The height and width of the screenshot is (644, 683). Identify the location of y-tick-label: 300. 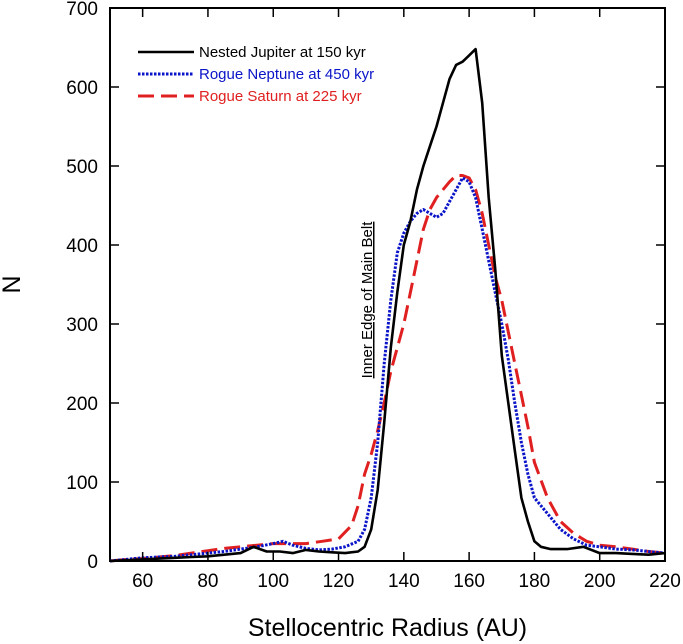
(82, 325).